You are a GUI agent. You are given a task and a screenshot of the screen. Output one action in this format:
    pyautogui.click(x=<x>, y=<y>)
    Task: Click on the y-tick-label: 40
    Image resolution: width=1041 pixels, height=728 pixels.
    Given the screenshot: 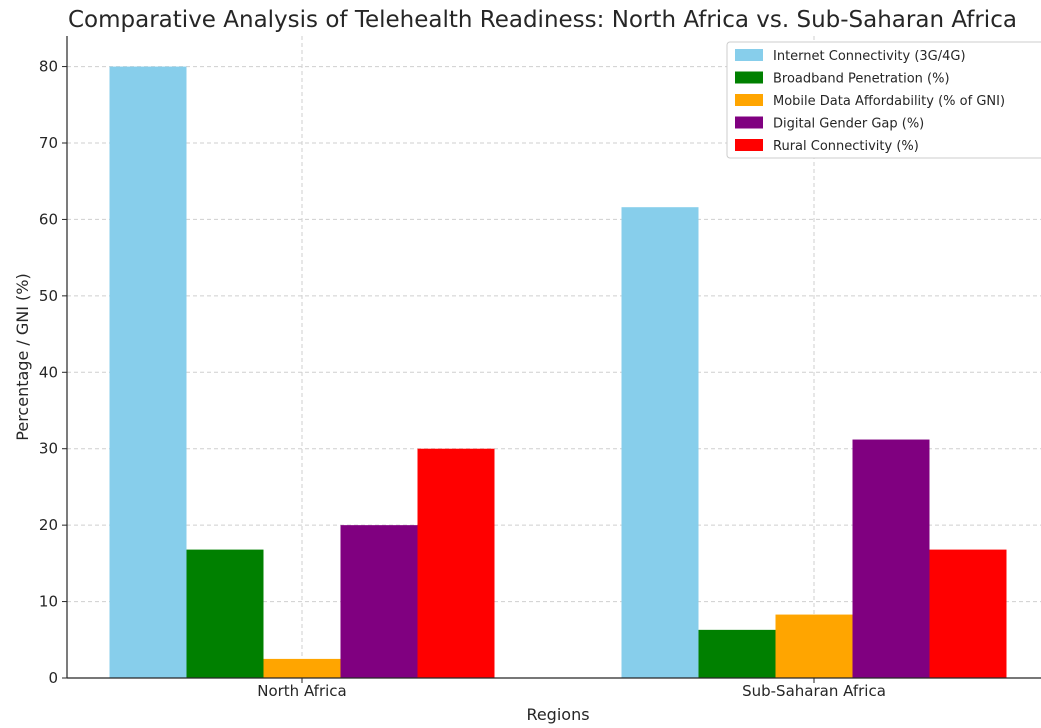 What is the action you would take?
    pyautogui.click(x=48, y=372)
    